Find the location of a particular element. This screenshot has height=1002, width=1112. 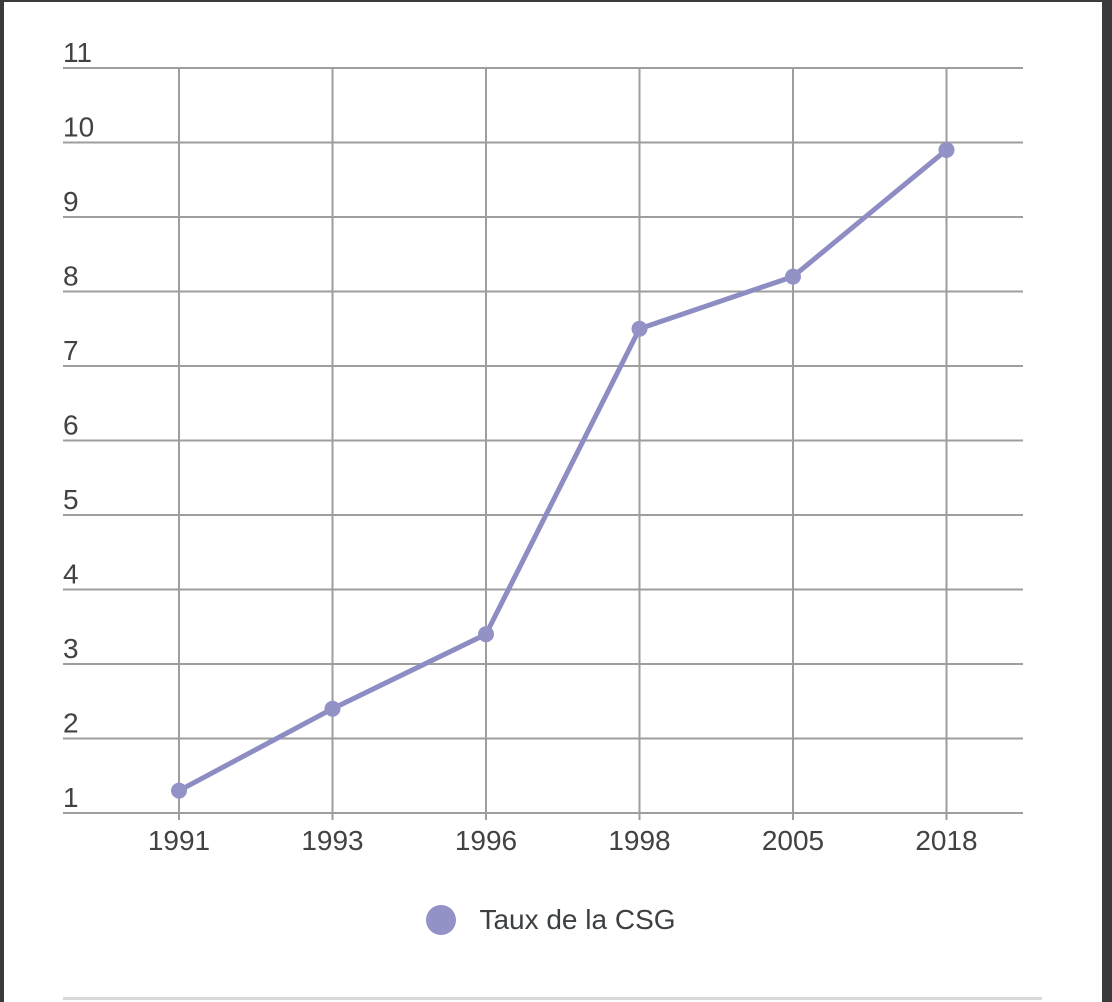

y-tick-label: 6 is located at coordinates (71, 425).